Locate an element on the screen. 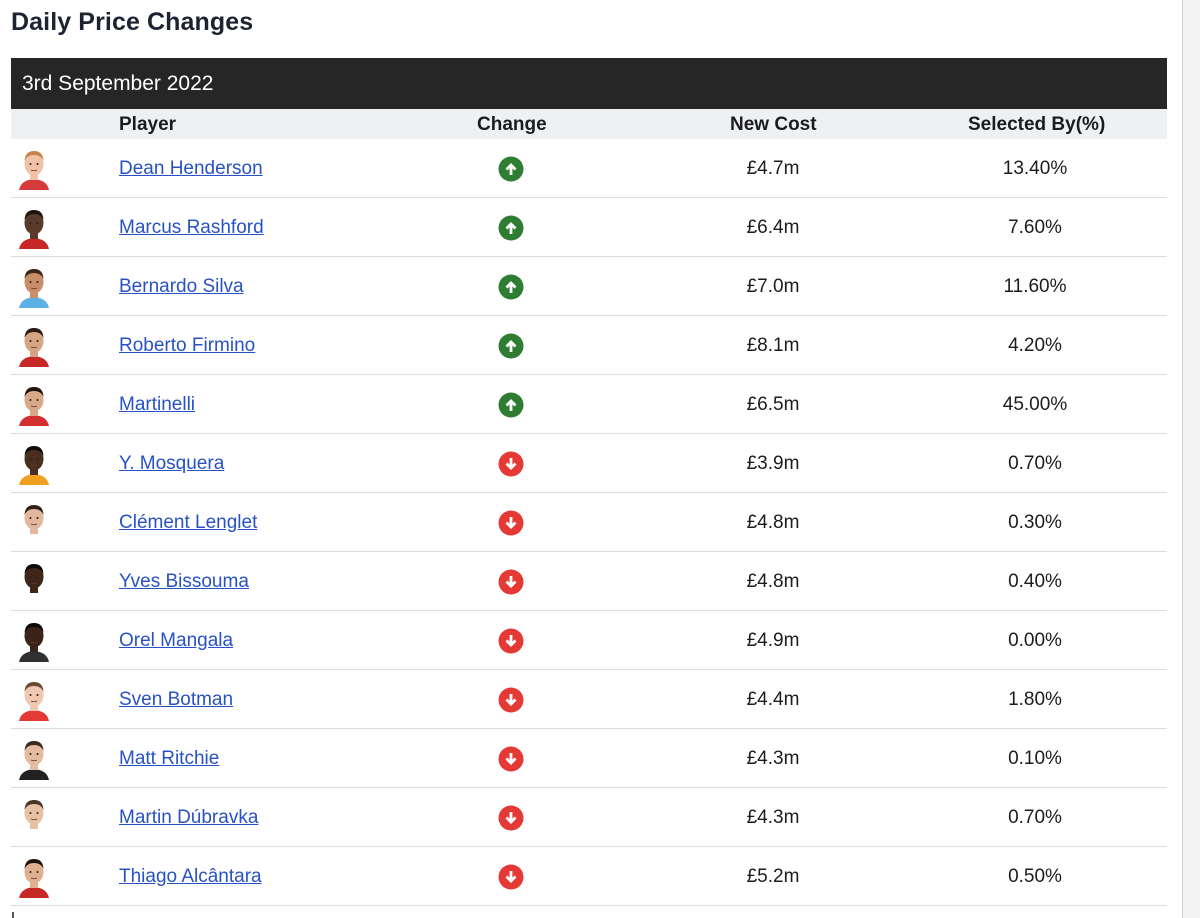 Image resolution: width=1200 pixels, height=918 pixels. selected-by-value: 0.50% is located at coordinates (1035, 876).